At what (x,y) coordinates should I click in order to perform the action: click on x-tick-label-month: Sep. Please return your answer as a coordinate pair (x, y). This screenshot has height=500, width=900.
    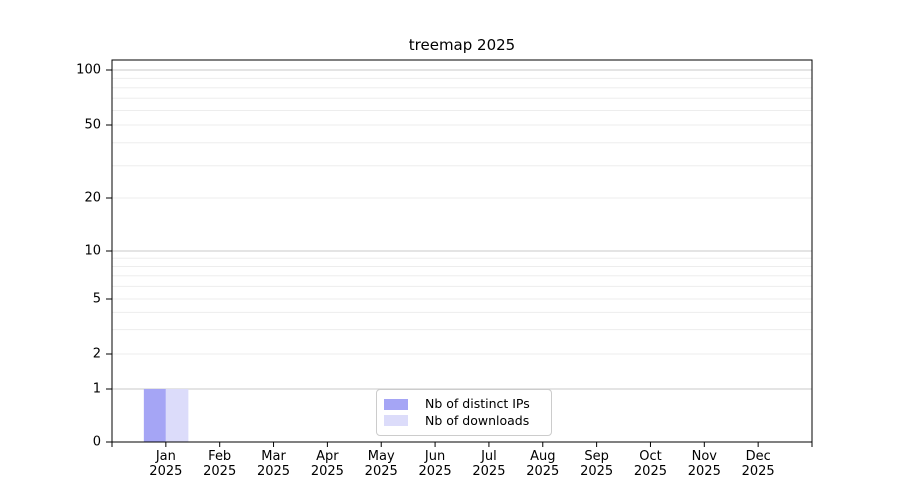
    Looking at the image, I should click on (596, 456).